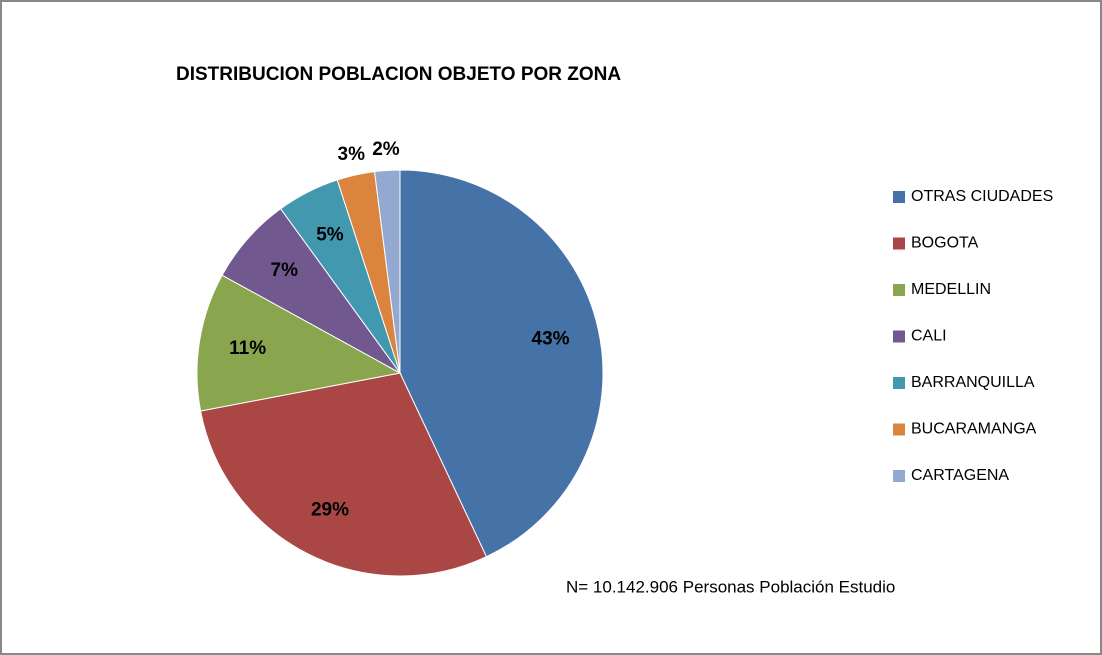 The height and width of the screenshot is (655, 1102). I want to click on data-label: 3%, so click(352, 154).